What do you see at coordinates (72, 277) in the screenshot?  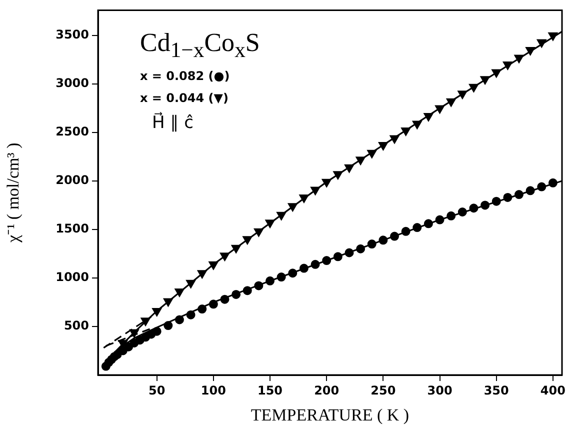 I see `y-tick-label: 1000` at bounding box center [72, 277].